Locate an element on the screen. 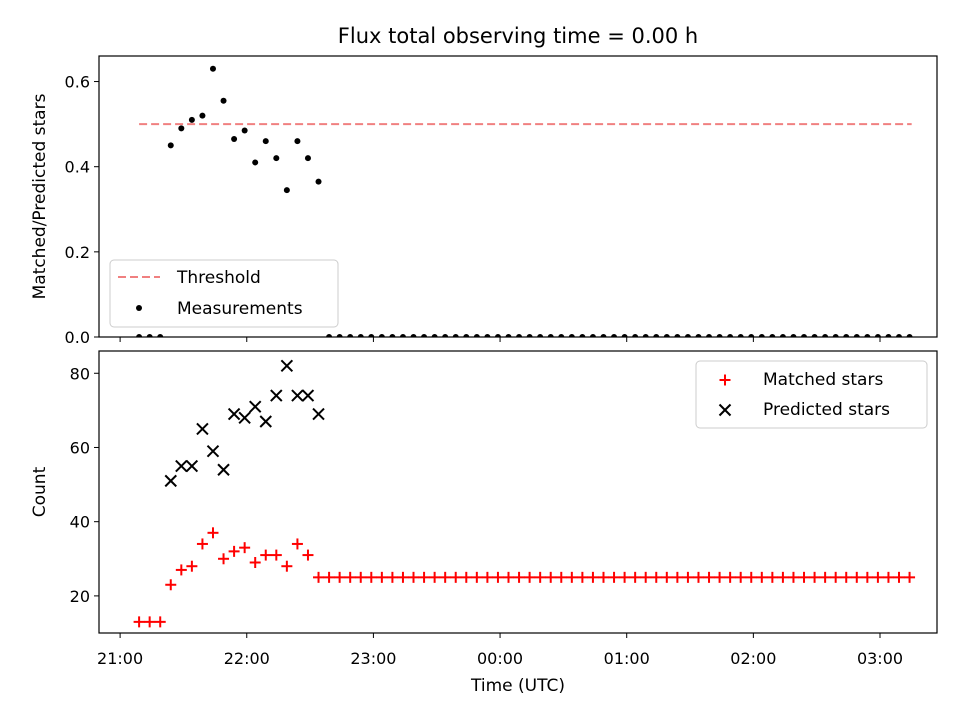 The image size is (960, 724). legend-measurements-label: Measurements is located at coordinates (240, 309).